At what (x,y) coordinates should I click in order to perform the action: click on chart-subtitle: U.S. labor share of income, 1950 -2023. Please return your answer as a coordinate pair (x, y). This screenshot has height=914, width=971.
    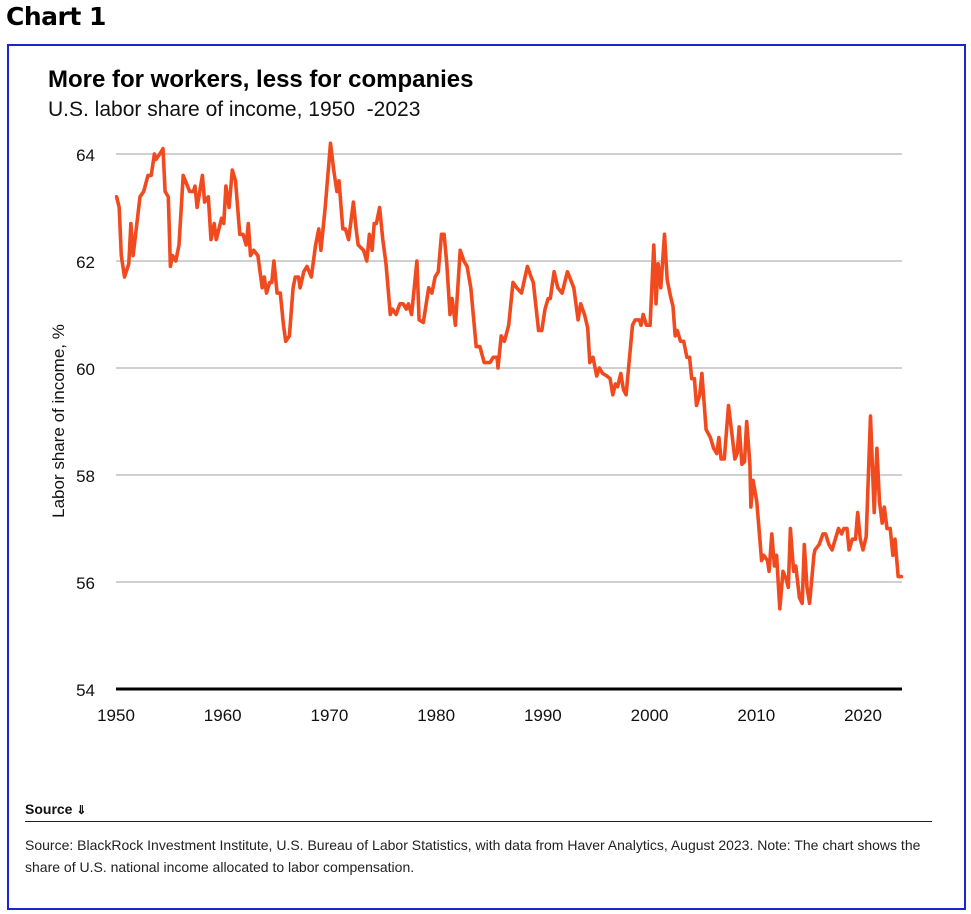
    Looking at the image, I should click on (234, 109).